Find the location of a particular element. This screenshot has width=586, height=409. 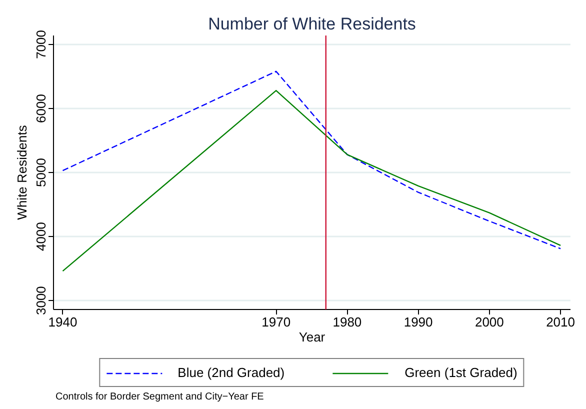

x-tick-label: 2010 is located at coordinates (561, 322).